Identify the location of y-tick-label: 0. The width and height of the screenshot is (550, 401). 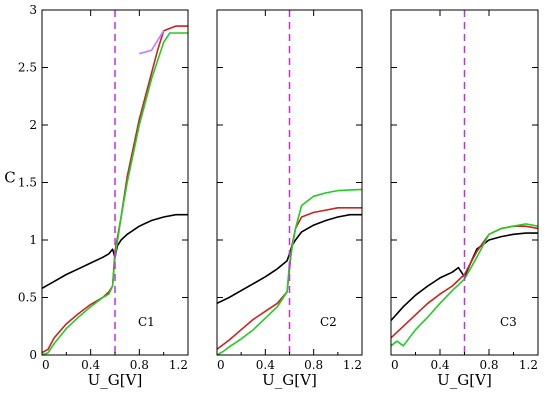
(33, 355).